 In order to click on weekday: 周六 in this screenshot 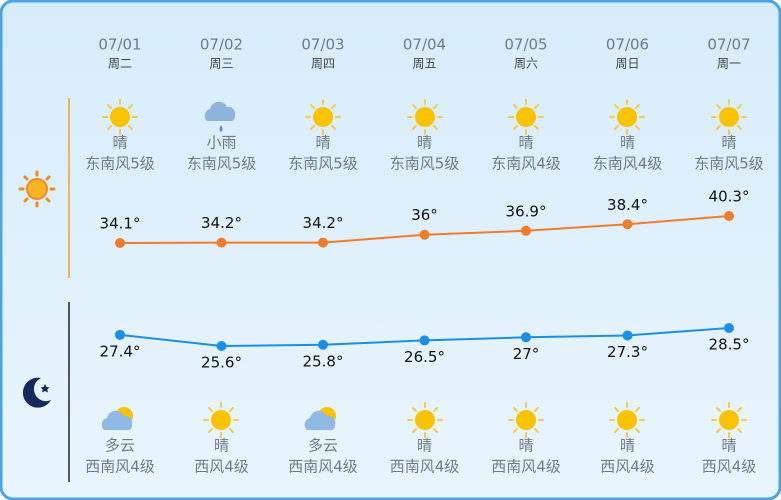, I will do `click(526, 64)`.